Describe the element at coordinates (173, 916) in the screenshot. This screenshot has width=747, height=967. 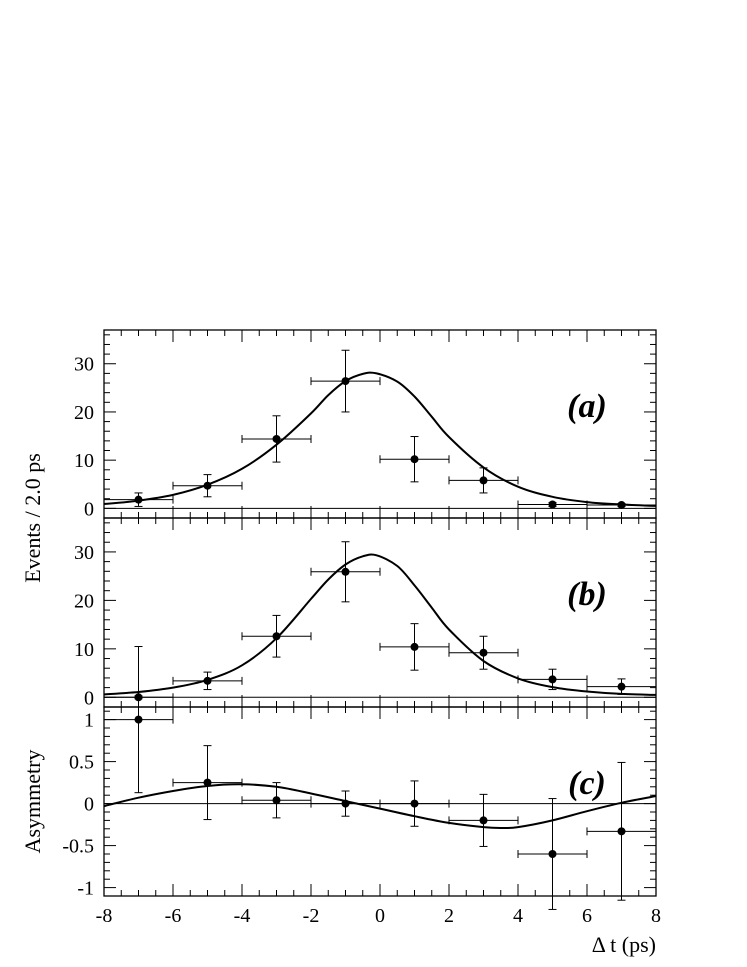
I see `x-tick-label: -6` at that location.